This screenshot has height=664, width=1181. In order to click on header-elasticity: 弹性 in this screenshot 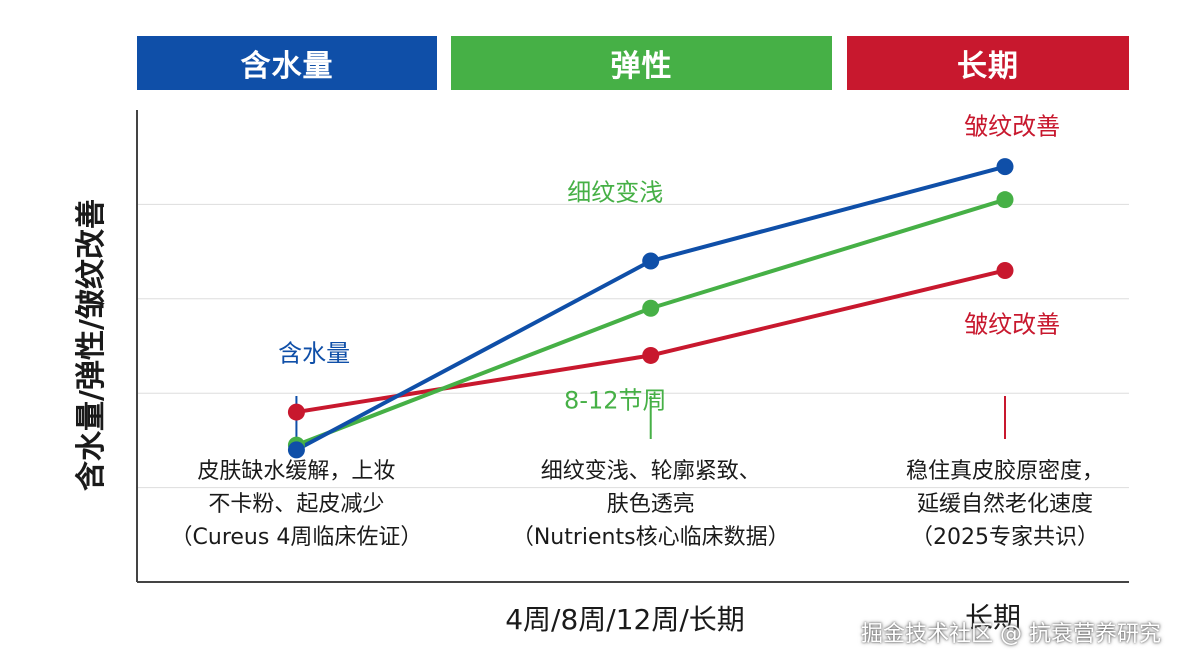, I will do `click(641, 63)`.